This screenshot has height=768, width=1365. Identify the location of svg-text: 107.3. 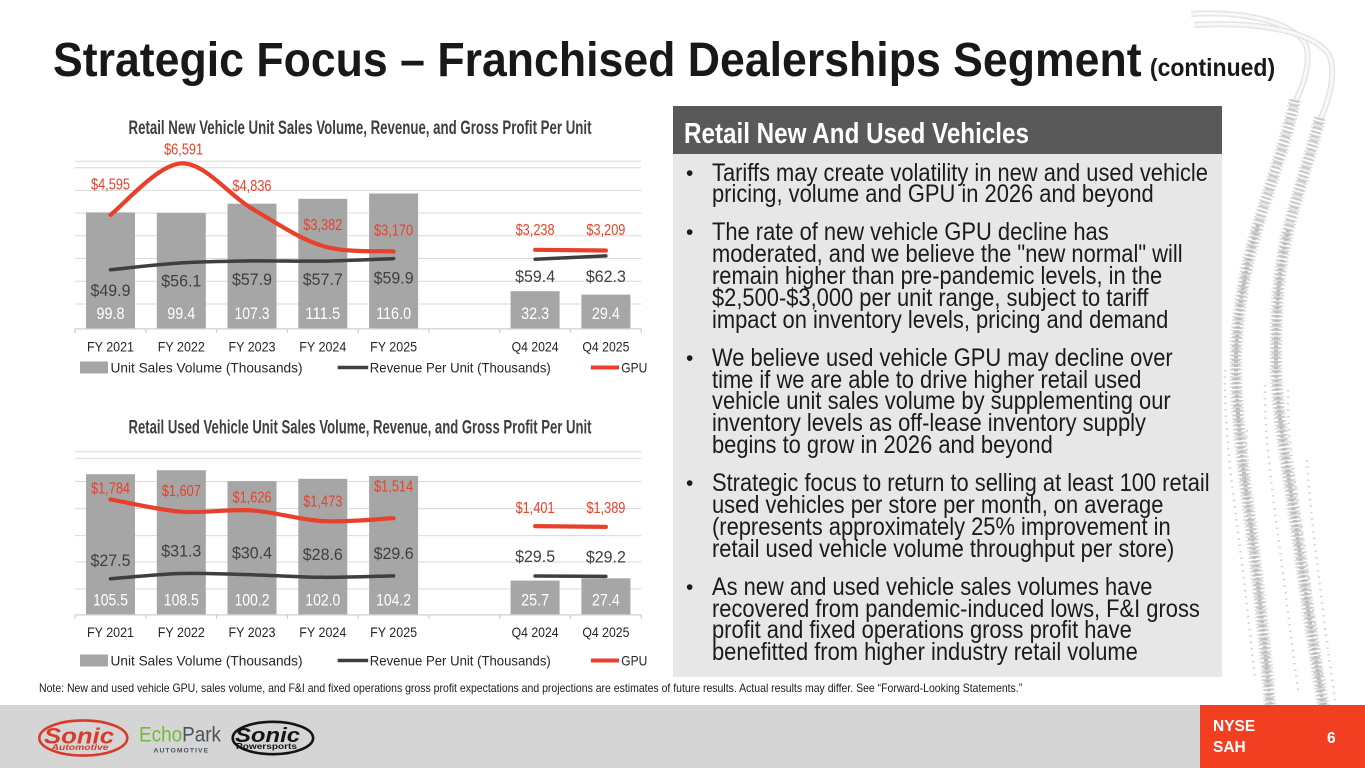
(252, 314).